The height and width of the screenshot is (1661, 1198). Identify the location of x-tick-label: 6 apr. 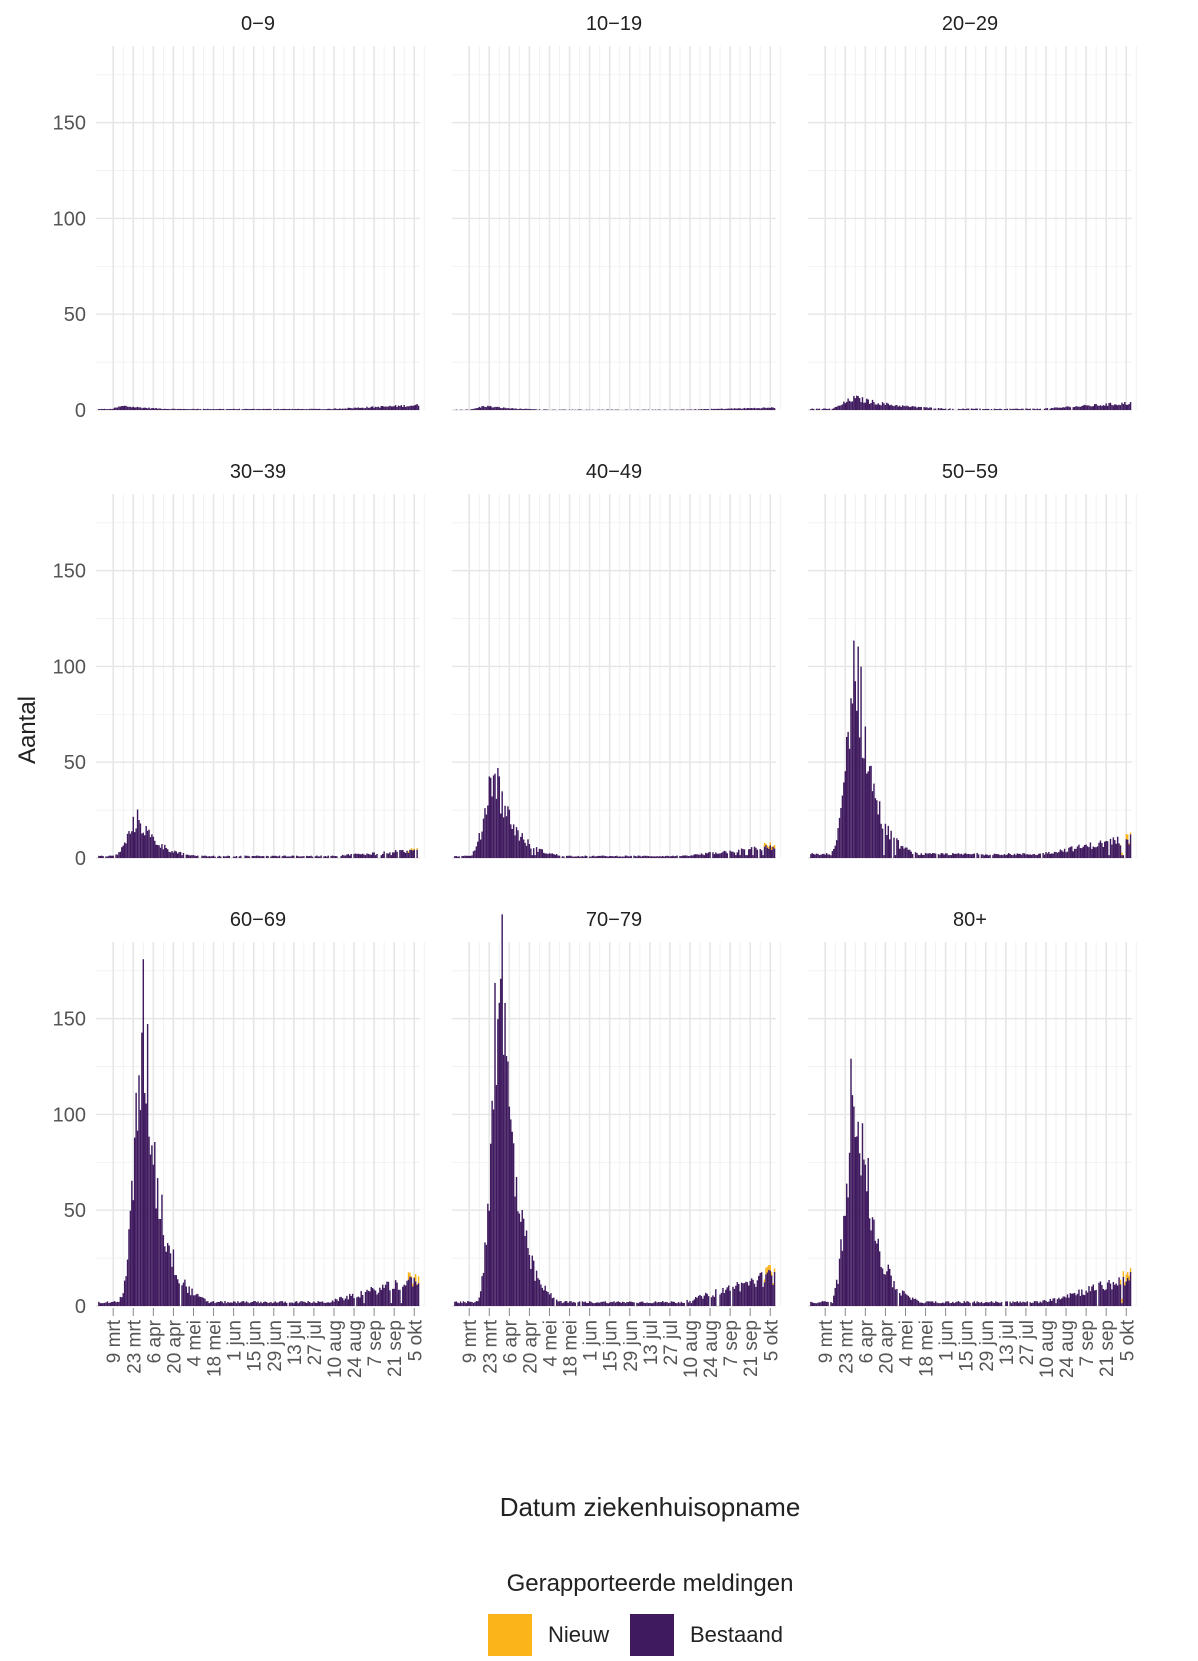
(866, 1341).